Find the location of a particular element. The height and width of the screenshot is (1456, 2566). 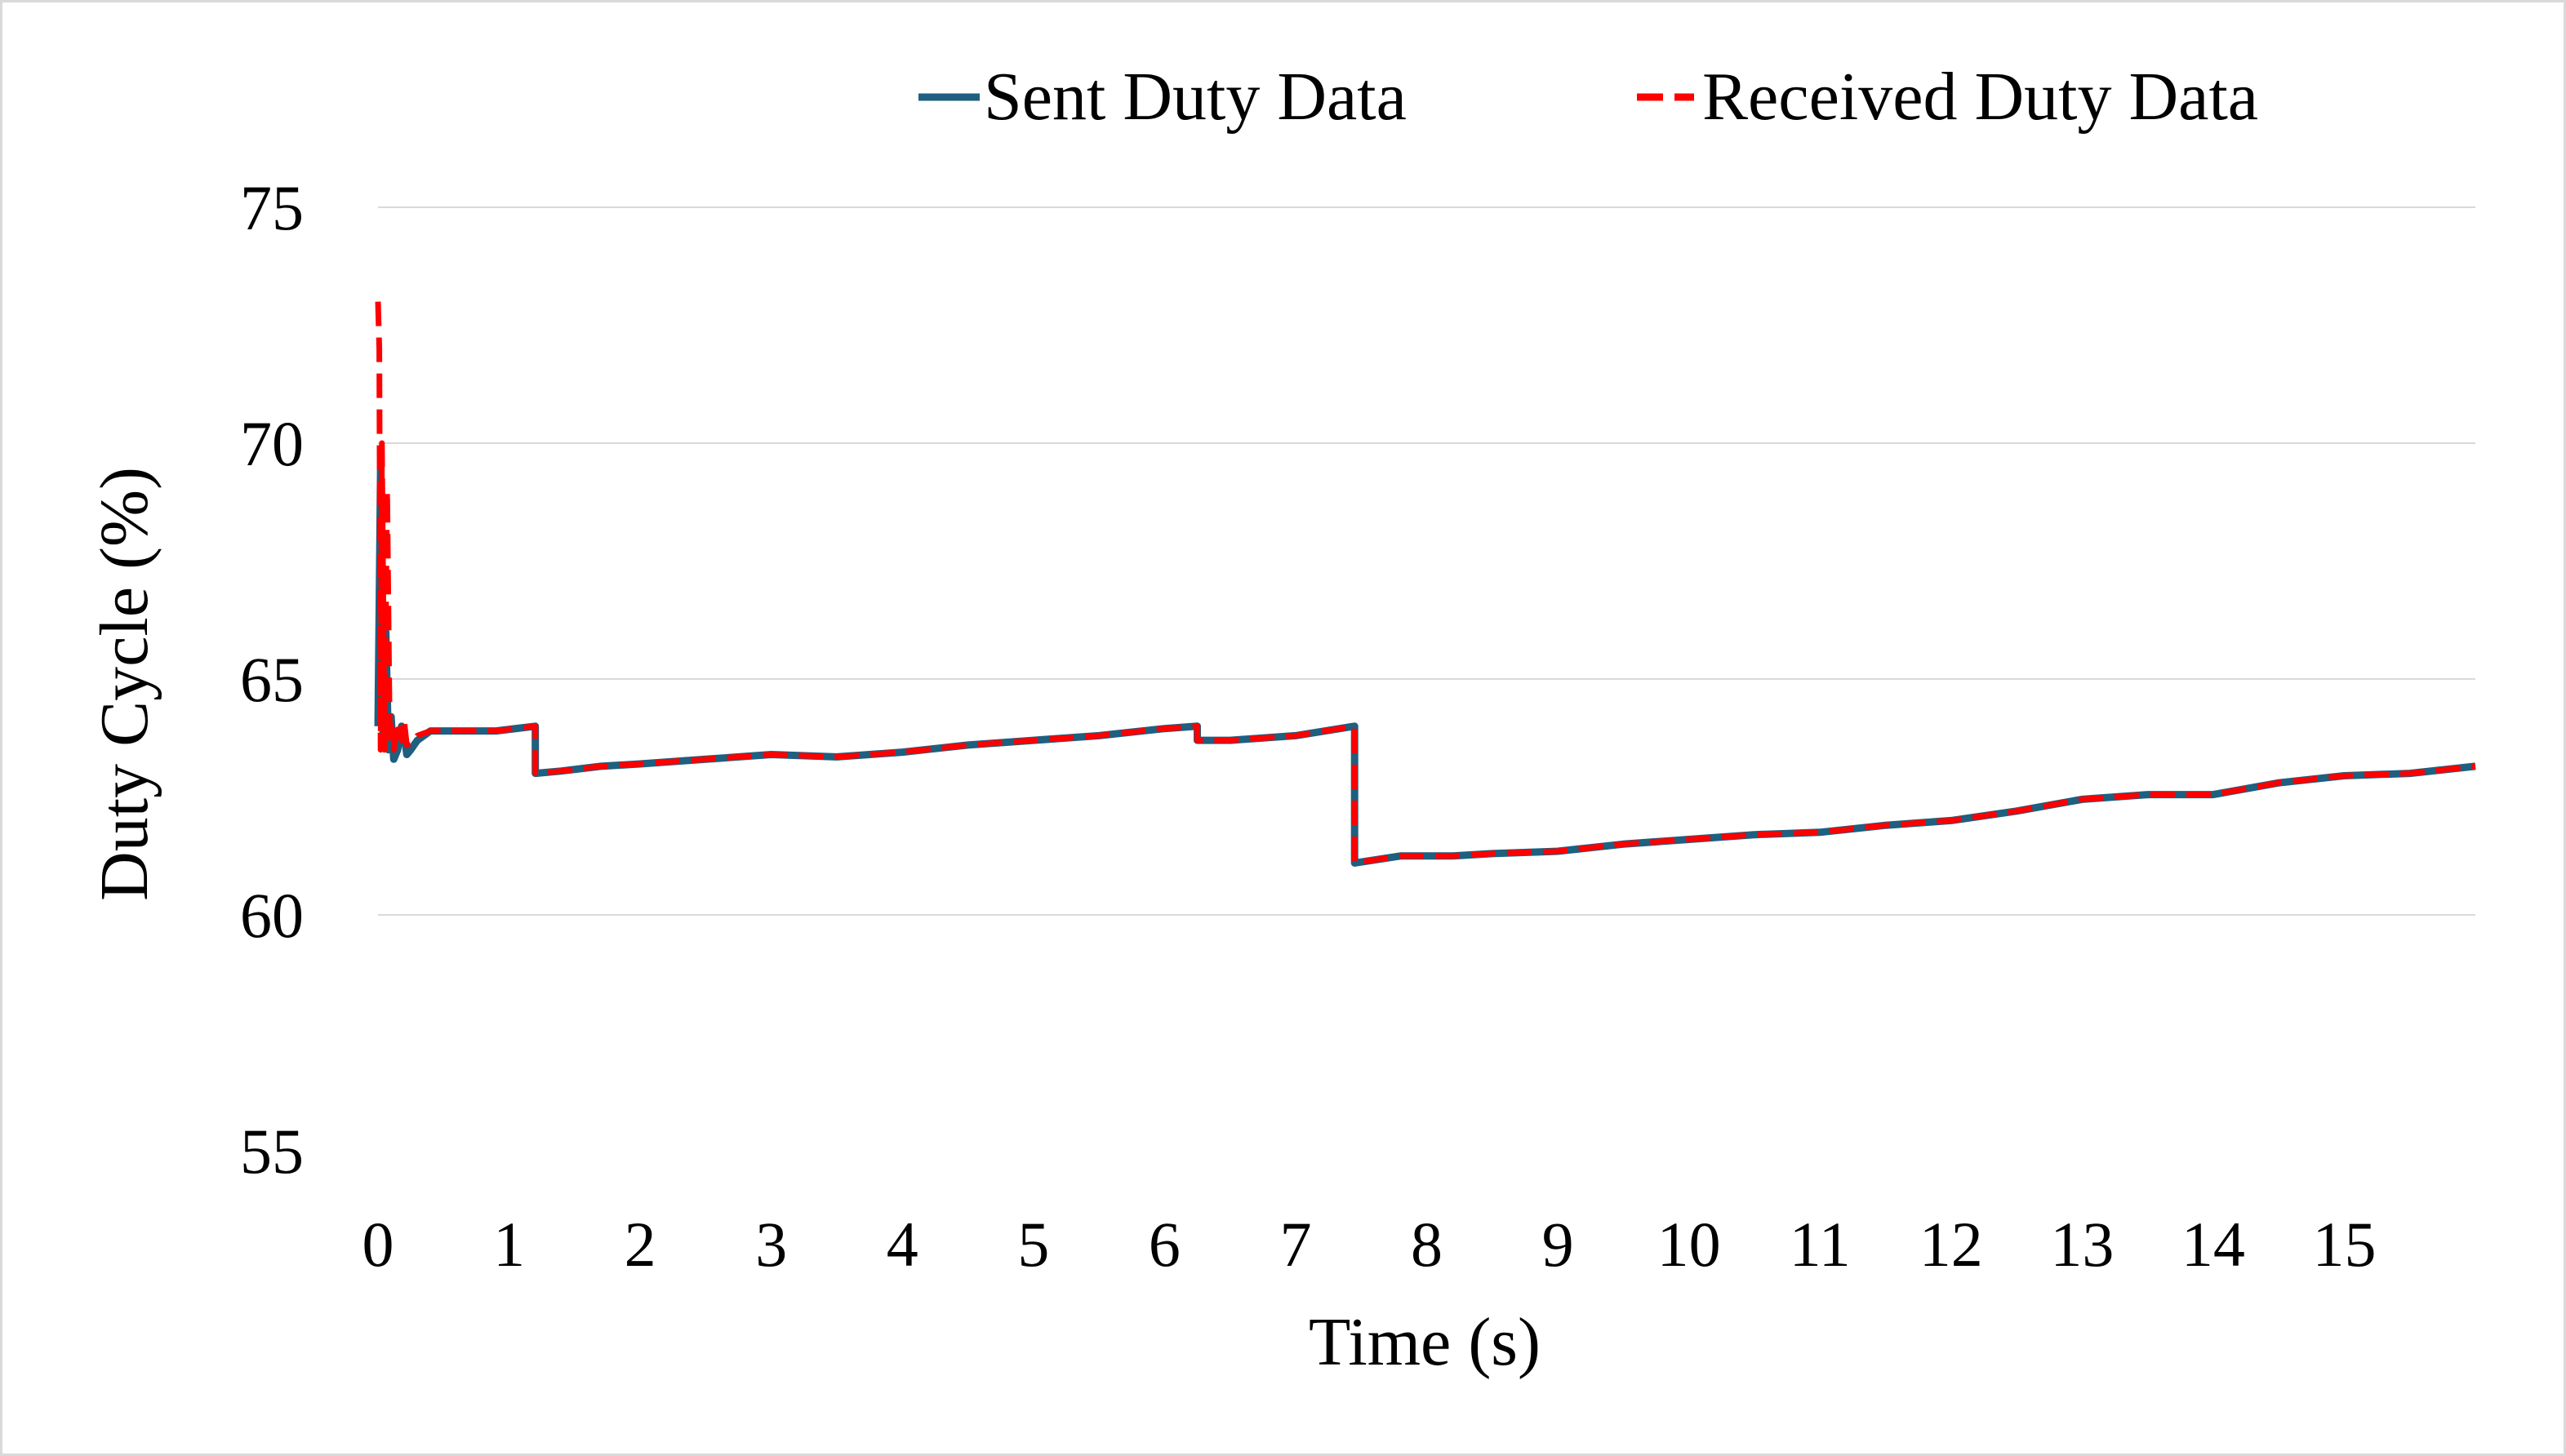

x-tick-label-9: 9 is located at coordinates (1558, 1244).